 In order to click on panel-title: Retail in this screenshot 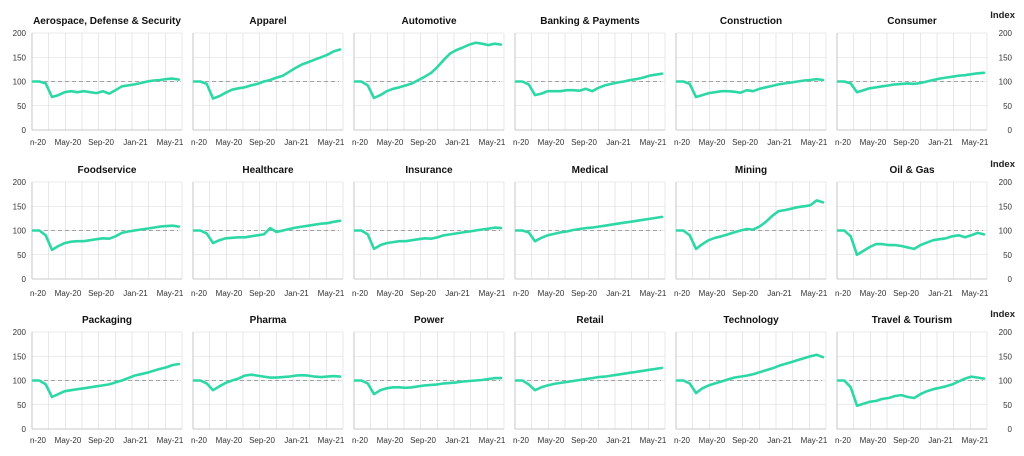, I will do `click(589, 320)`.